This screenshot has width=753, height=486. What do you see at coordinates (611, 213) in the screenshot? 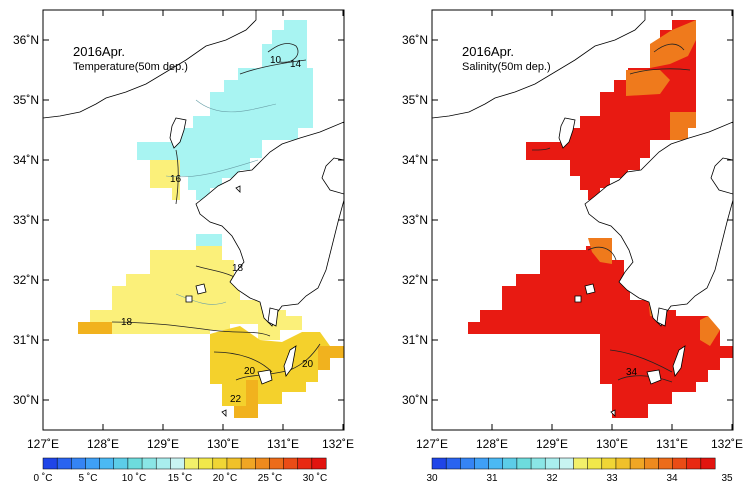
I see `salinity-contours` at bounding box center [611, 213].